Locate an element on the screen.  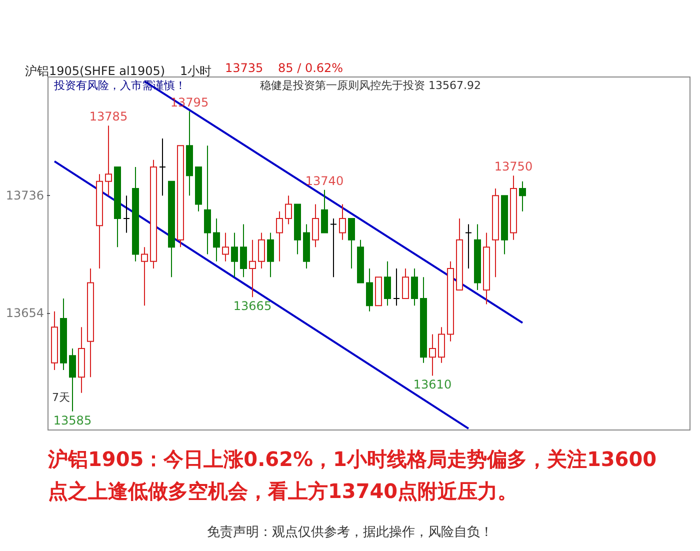
y-tick-label: 13654 is located at coordinates (25, 313).